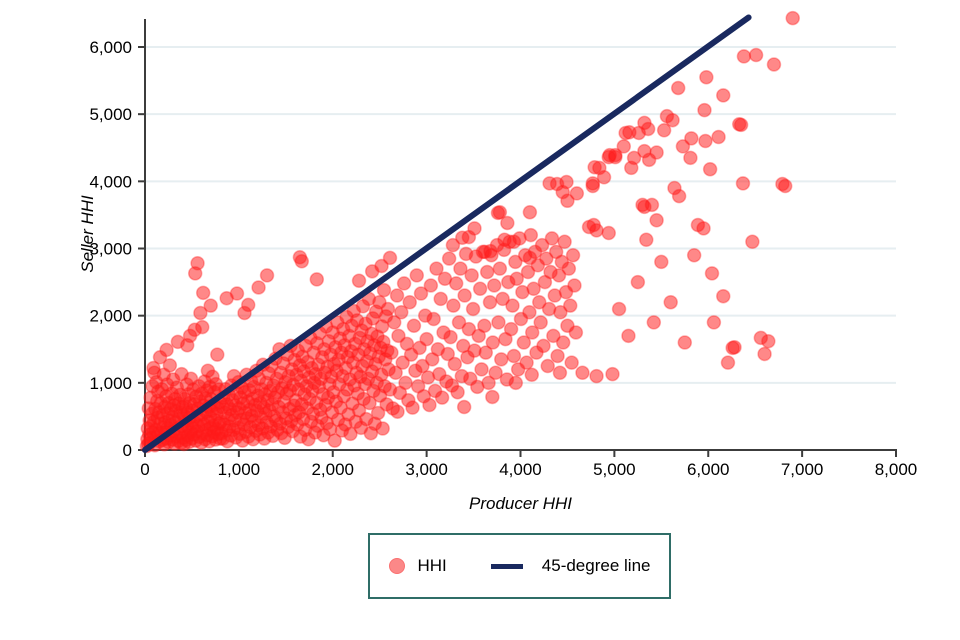  I want to click on x-tick-label: 2,000, so click(332, 469).